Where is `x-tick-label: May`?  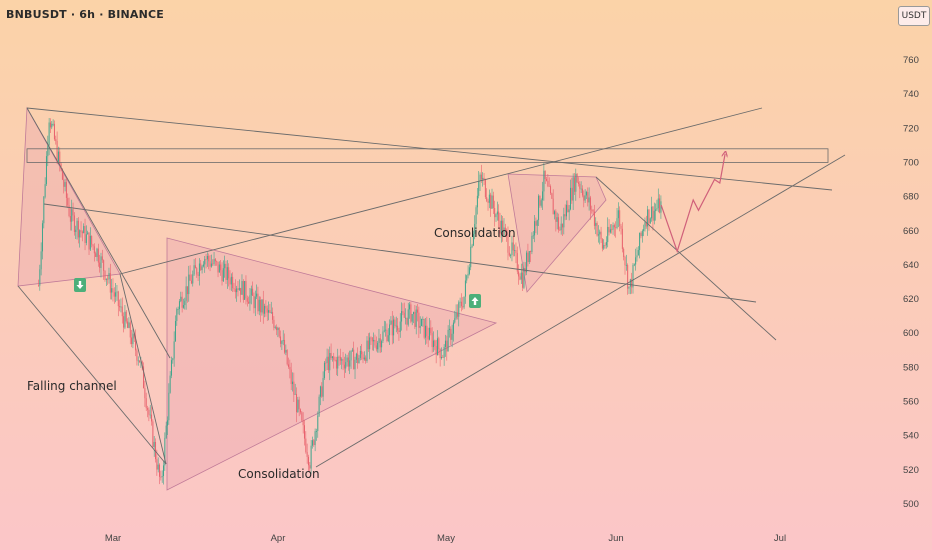 x-tick-label: May is located at coordinates (446, 538).